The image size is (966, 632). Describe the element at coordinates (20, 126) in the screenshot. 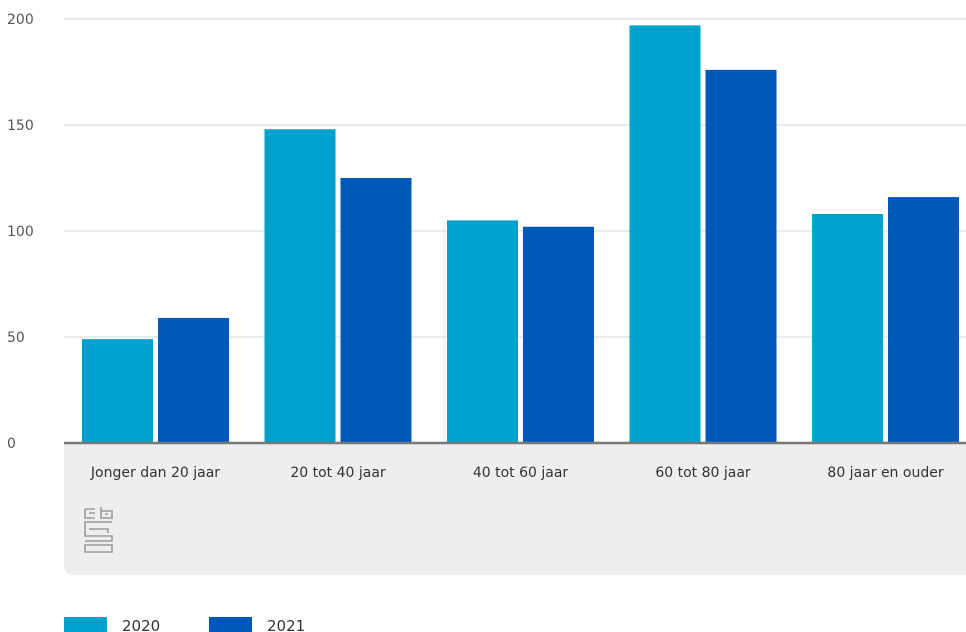

I see `y-tick-label: 150` at that location.